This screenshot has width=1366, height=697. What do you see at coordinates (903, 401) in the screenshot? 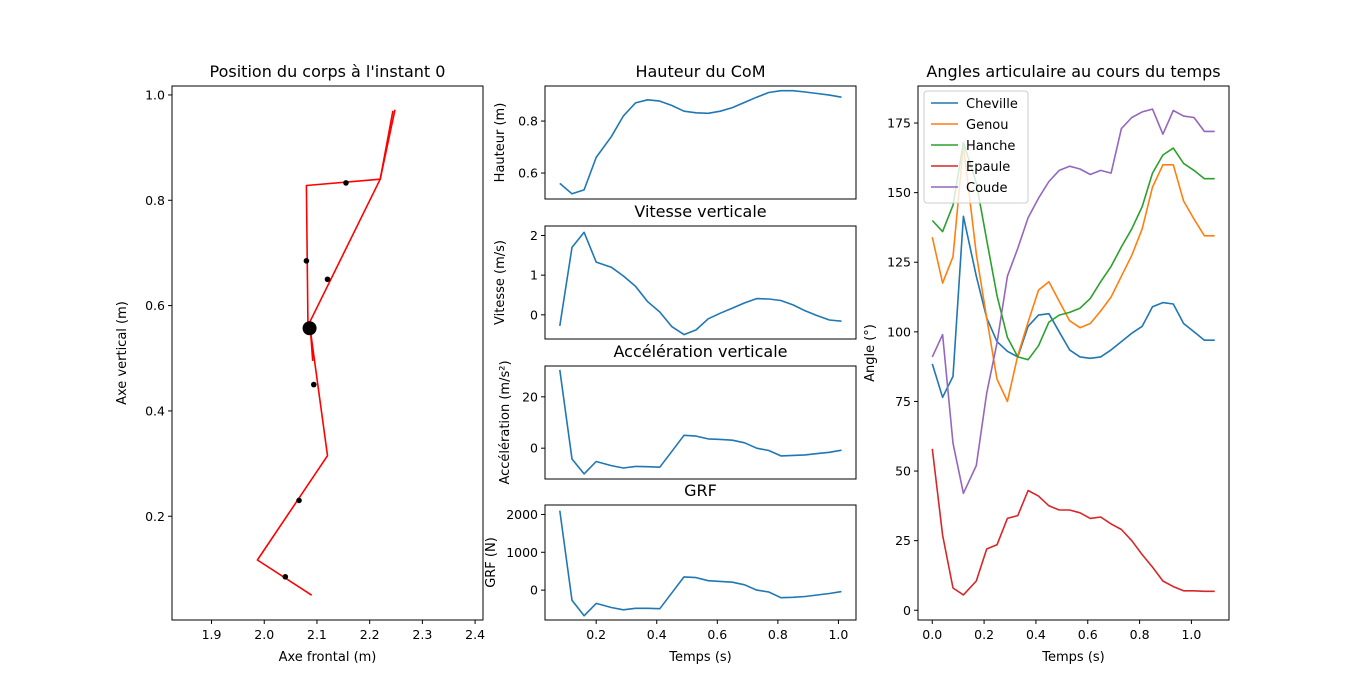
I see `y-tick-label: 75` at bounding box center [903, 401].